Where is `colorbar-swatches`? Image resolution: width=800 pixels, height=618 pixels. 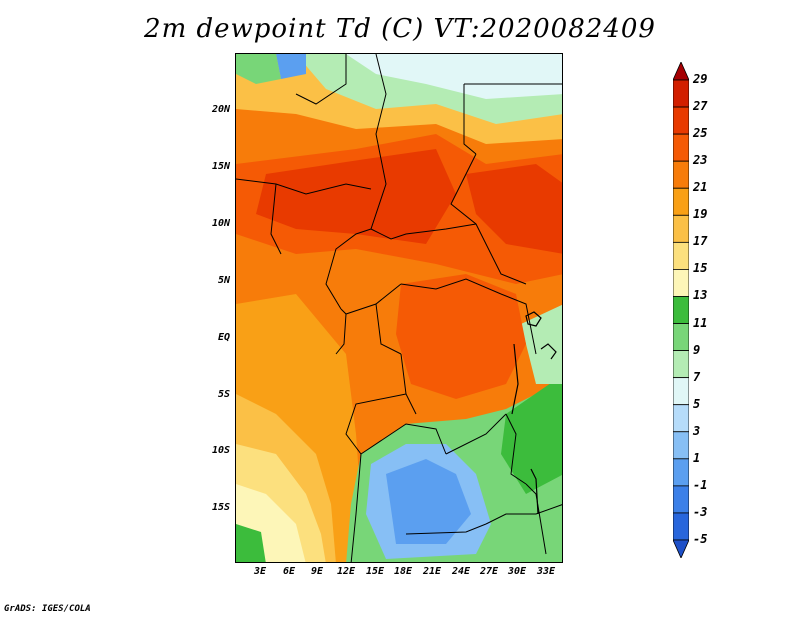
colorbar-swatches is located at coordinates (681, 310).